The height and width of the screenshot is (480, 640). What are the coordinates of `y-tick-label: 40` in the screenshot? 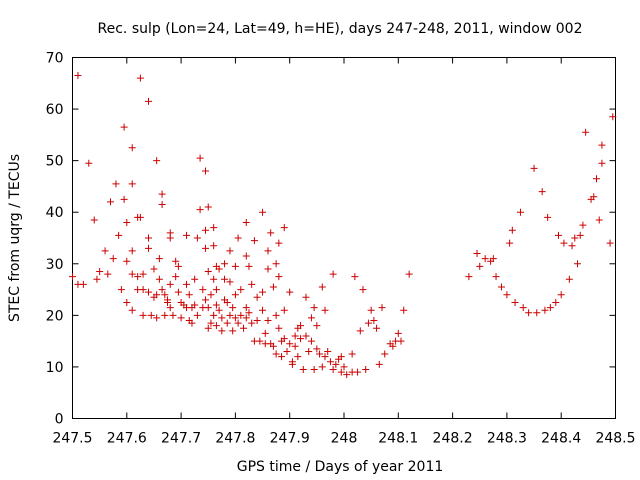 It's located at (55, 213).